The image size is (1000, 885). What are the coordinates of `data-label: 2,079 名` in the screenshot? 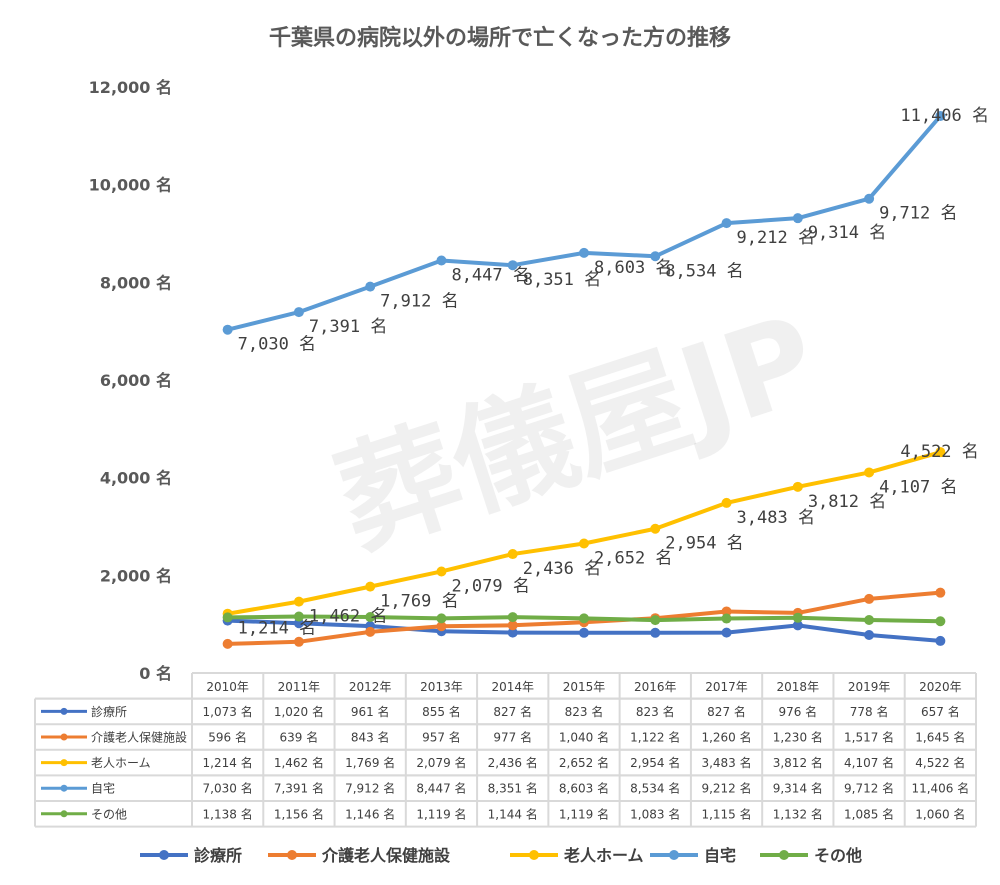 It's located at (490, 586).